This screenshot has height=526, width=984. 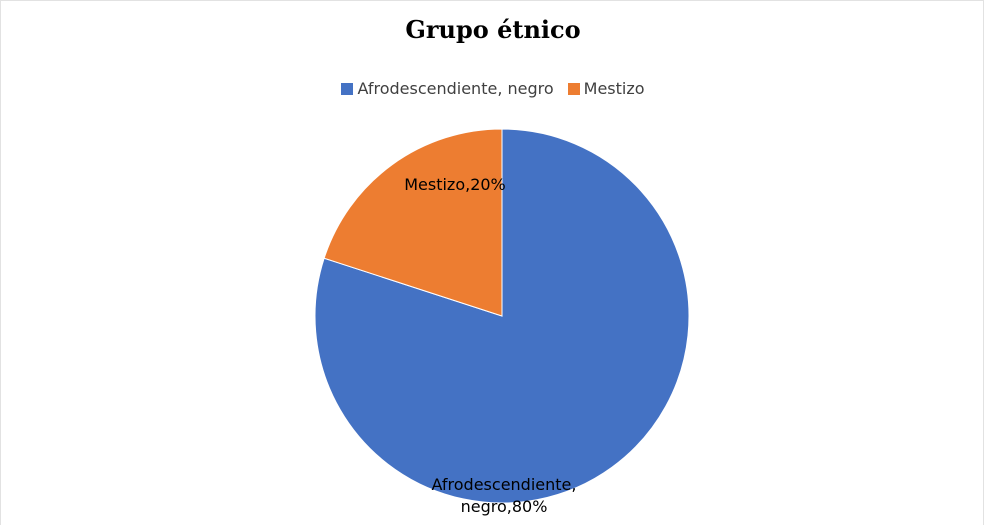 What do you see at coordinates (347, 88) in the screenshot?
I see `legend-swatch-afrodescendiente` at bounding box center [347, 88].